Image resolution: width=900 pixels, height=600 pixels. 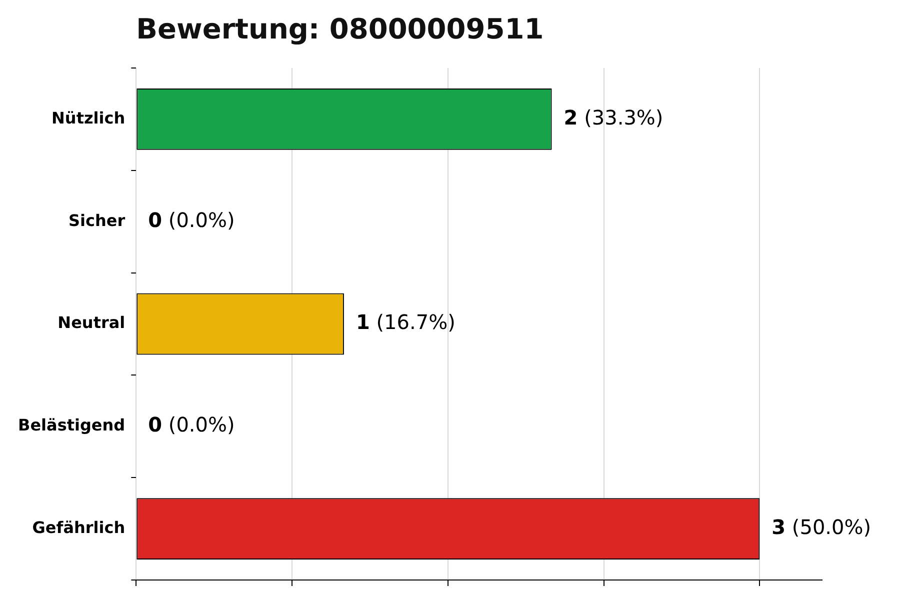 What do you see at coordinates (406, 322) in the screenshot?
I see `data-label: 1 (16.7%)` at bounding box center [406, 322].